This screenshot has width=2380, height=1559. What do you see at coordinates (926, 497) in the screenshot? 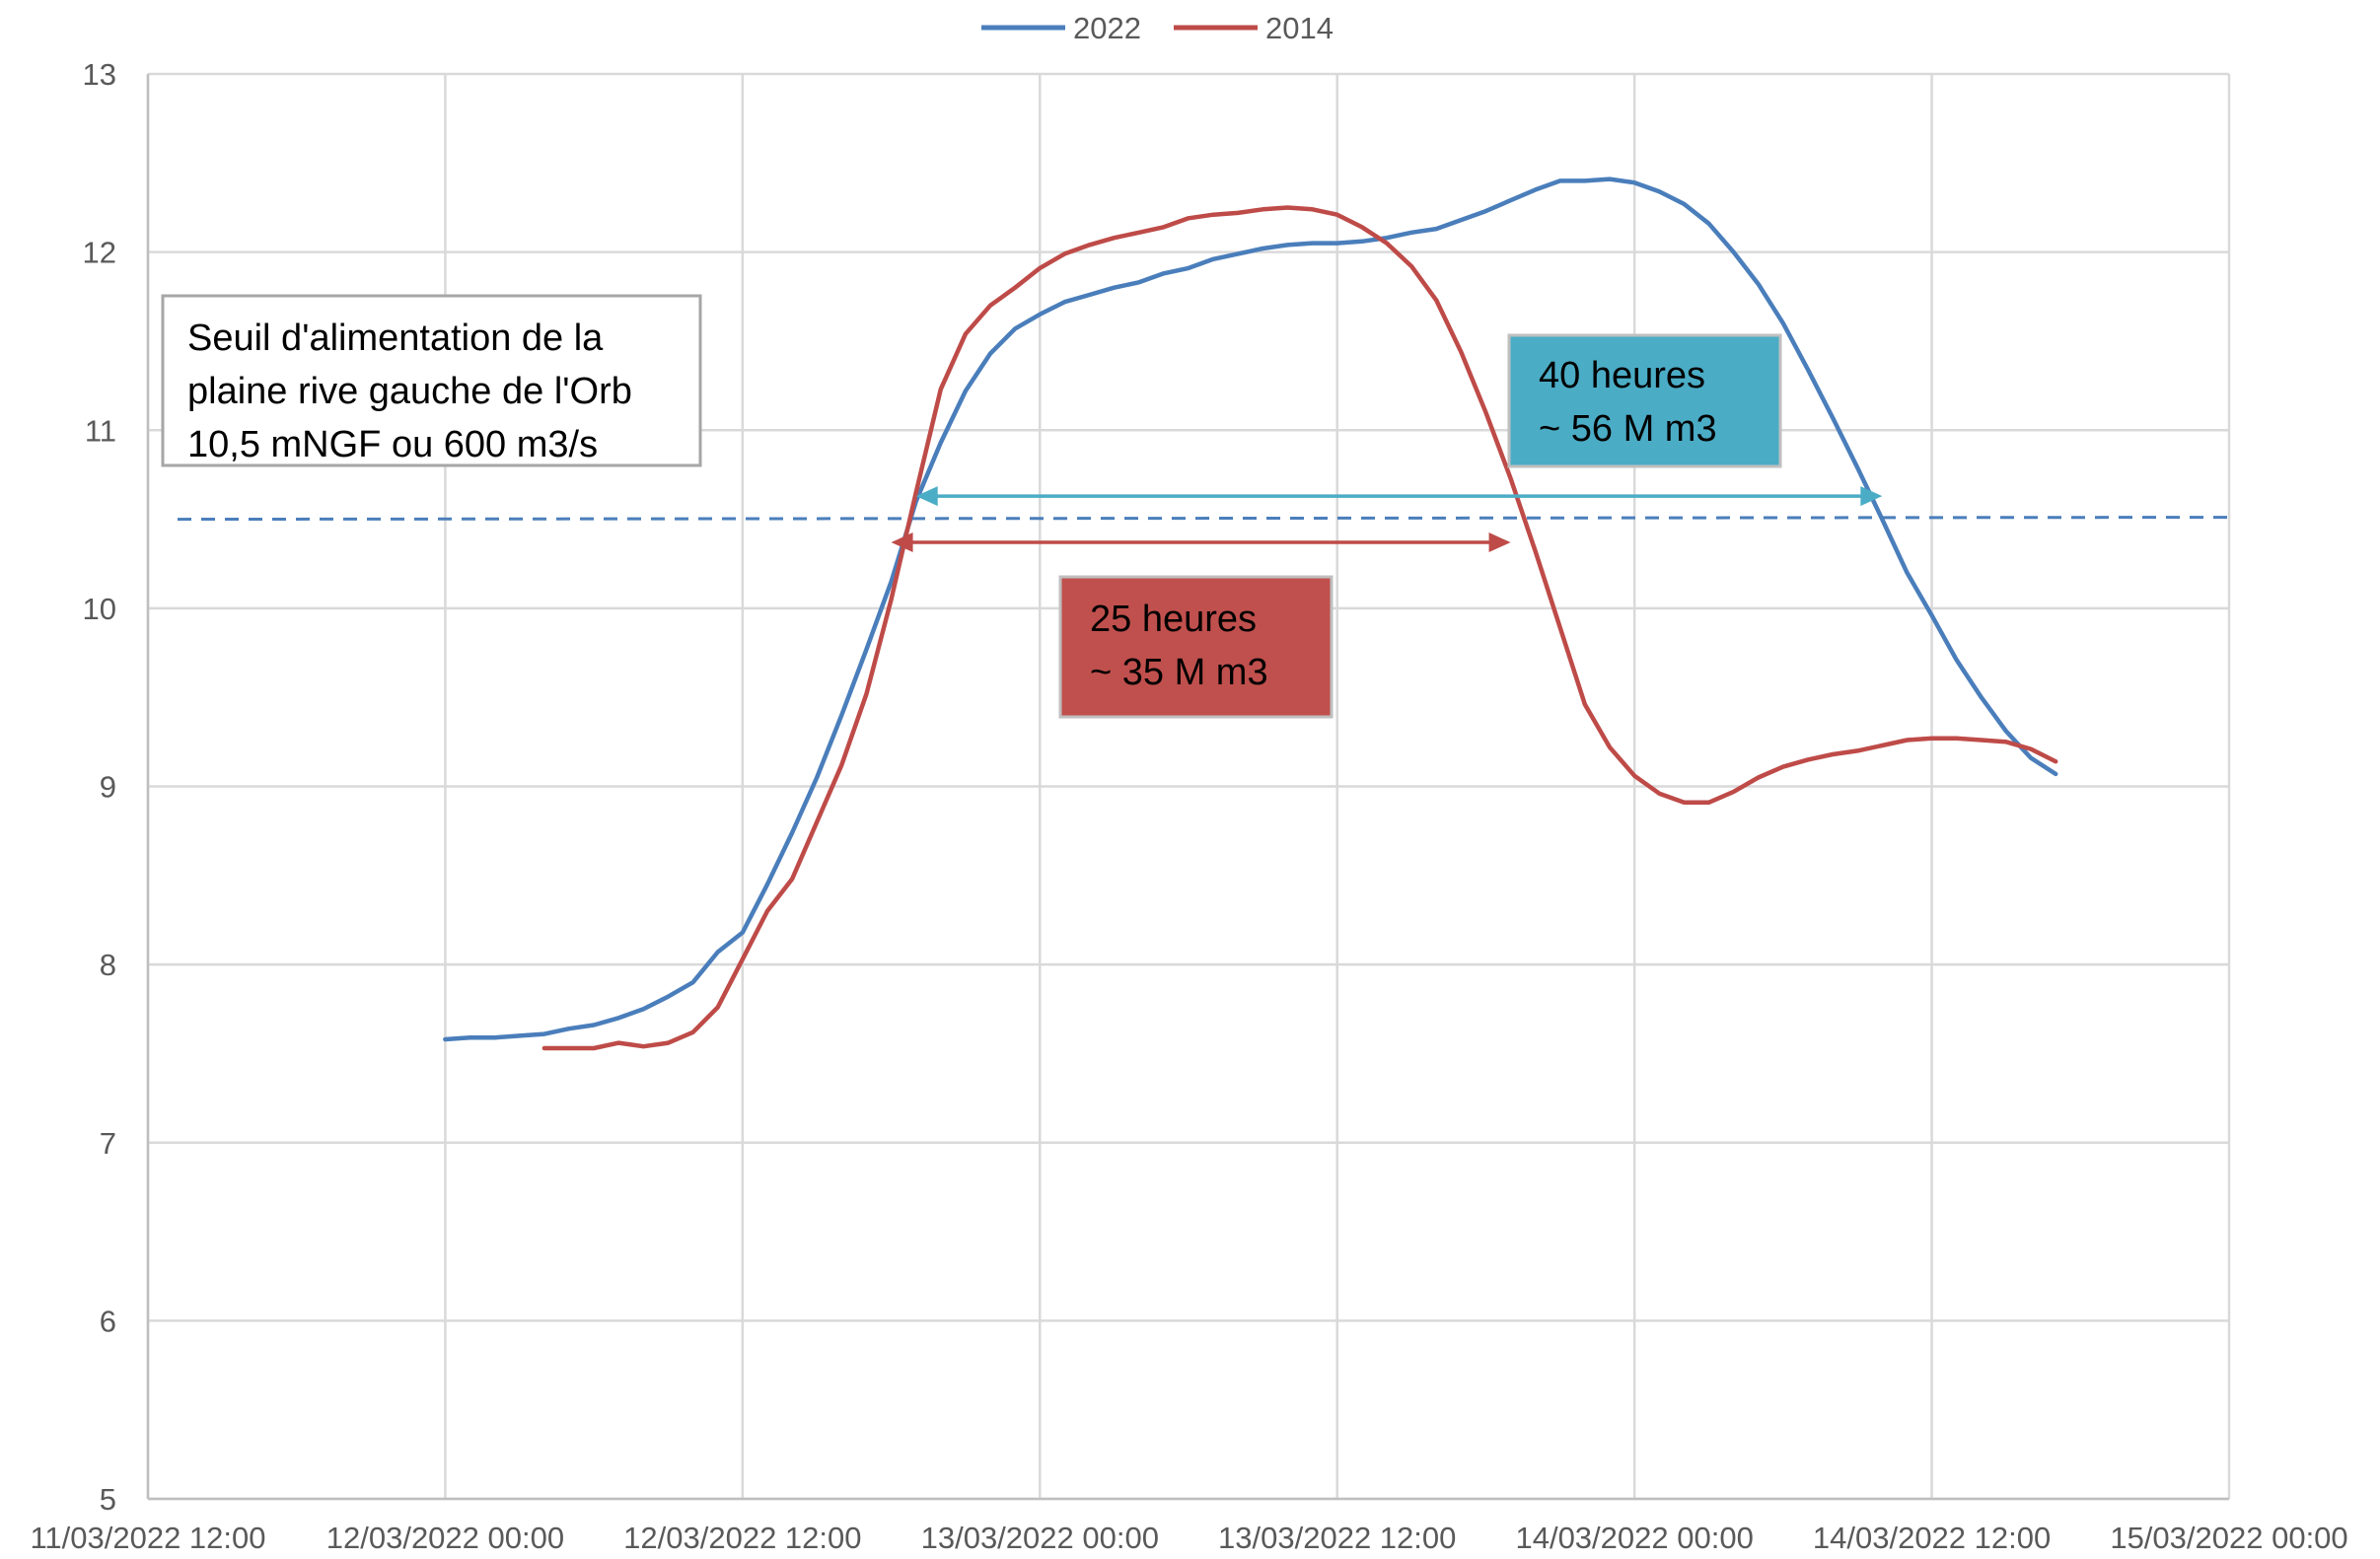
I see `arrowhead-left-2022` at bounding box center [926, 497].